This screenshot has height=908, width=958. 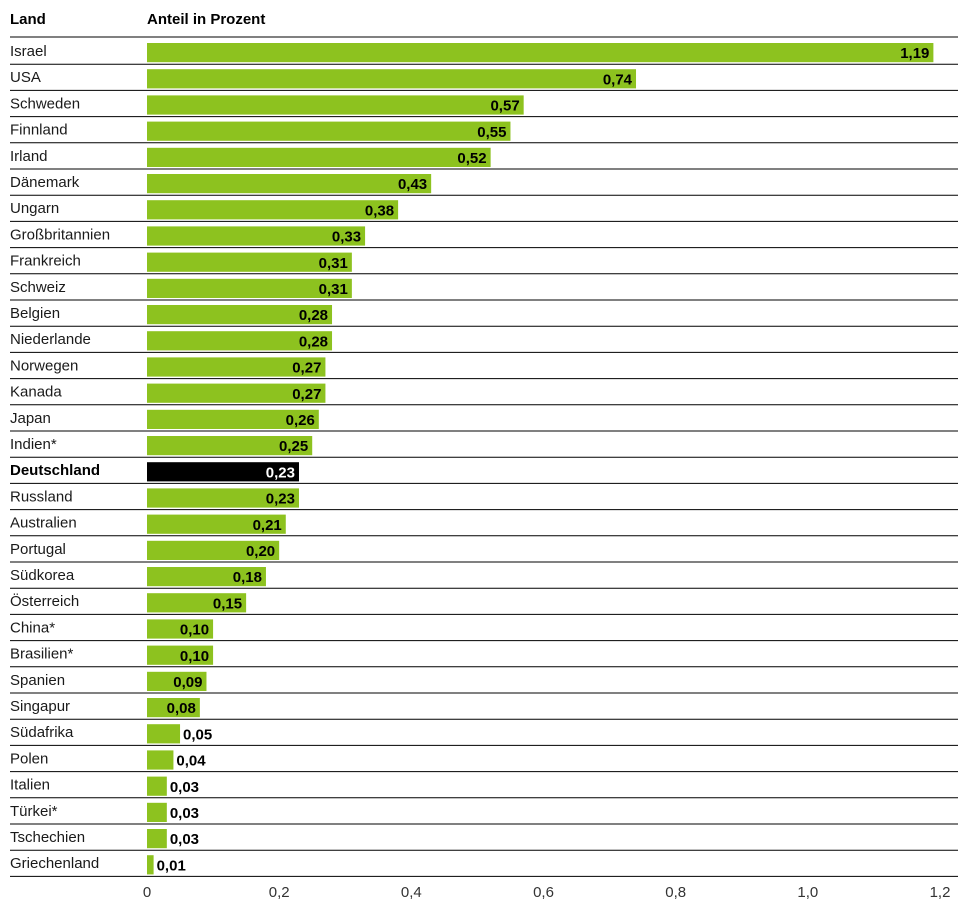 I want to click on row-daenemark: Dänemark 0,43, so click(x=484, y=185).